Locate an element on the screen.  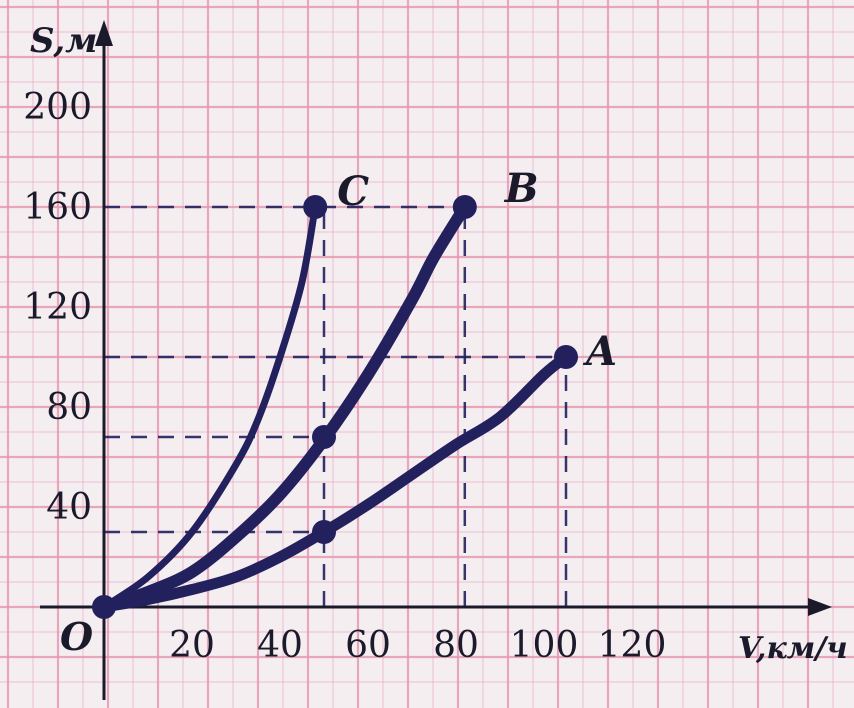
x-tick-label: 20 is located at coordinates (192, 645).